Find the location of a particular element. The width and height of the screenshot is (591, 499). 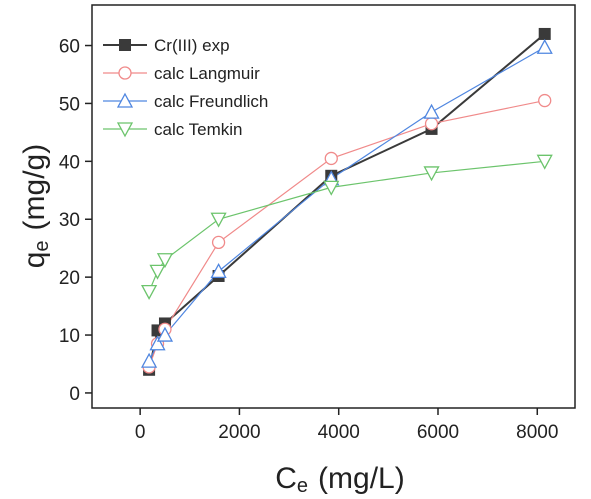

y-tick-label: 20 is located at coordinates (69, 278).